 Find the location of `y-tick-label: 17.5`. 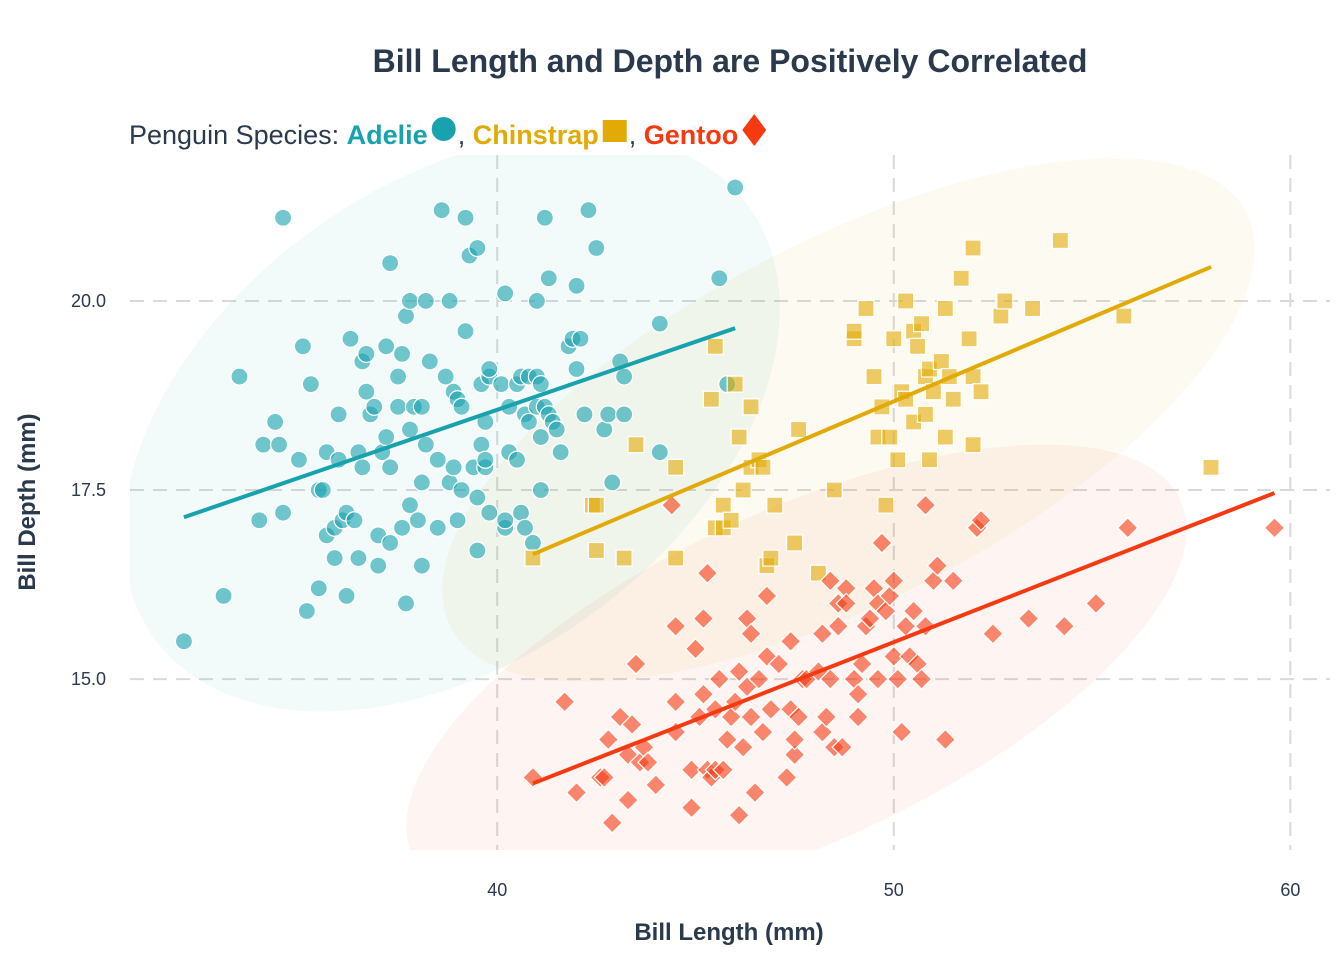

y-tick-label: 17.5 is located at coordinates (88, 490).